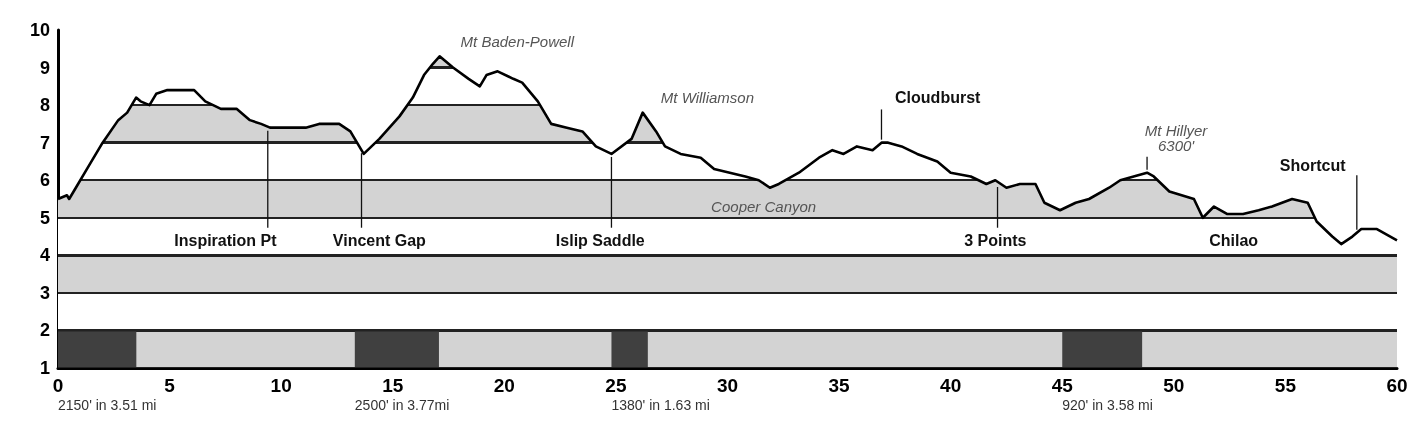 The image size is (1419, 438). Describe the element at coordinates (44, 67) in the screenshot. I see `y-tick-label: 9` at that location.